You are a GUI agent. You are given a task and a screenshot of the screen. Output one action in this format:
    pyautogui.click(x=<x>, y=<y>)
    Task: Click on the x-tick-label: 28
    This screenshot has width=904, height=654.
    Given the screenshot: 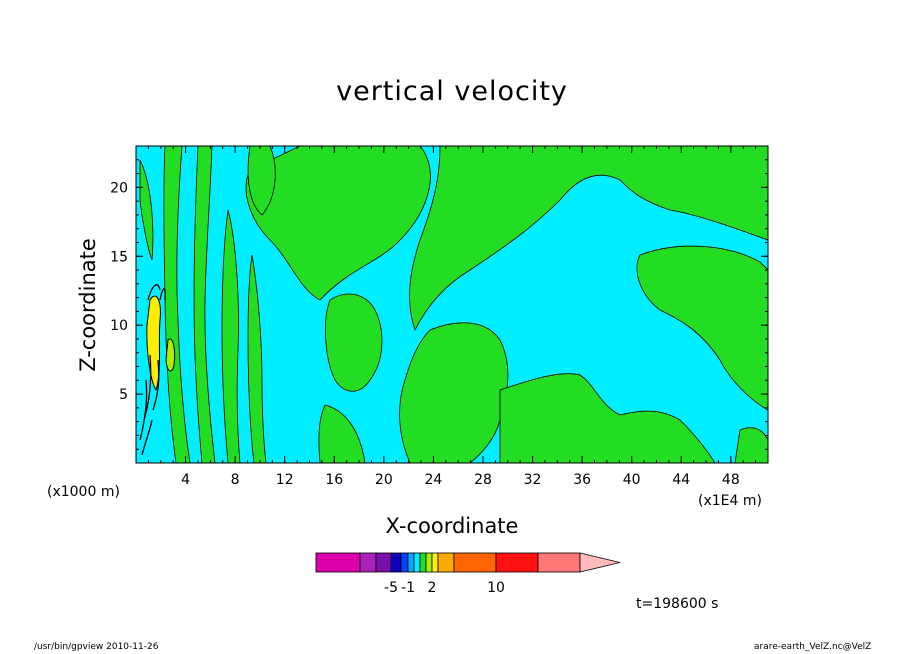 What is the action you would take?
    pyautogui.click(x=483, y=480)
    